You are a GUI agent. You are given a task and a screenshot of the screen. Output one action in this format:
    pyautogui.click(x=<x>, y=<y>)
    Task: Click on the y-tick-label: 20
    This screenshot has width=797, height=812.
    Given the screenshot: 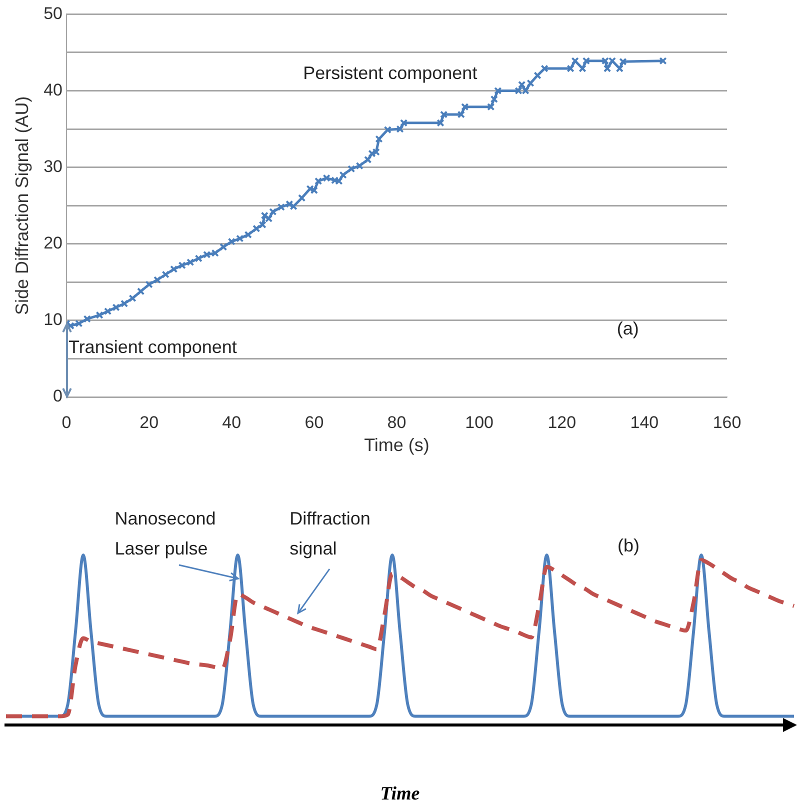 What is the action you would take?
    pyautogui.click(x=53, y=243)
    